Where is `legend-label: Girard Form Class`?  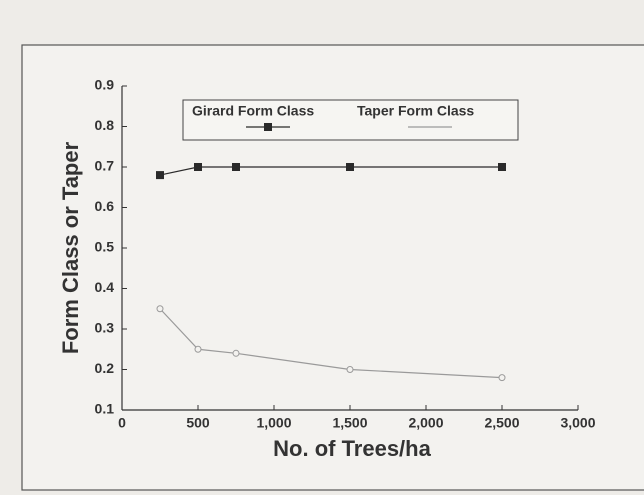
legend-label: Girard Form Class is located at coordinates (253, 111).